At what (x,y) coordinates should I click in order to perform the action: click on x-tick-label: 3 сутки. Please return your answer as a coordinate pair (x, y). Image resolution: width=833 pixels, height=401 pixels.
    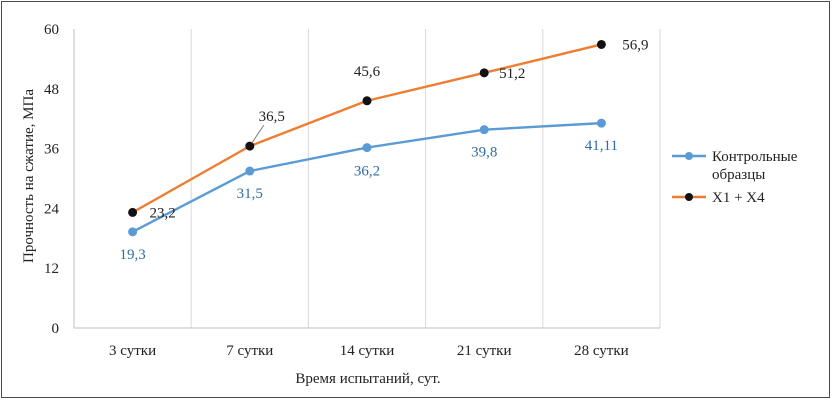
    Looking at the image, I should click on (132, 351).